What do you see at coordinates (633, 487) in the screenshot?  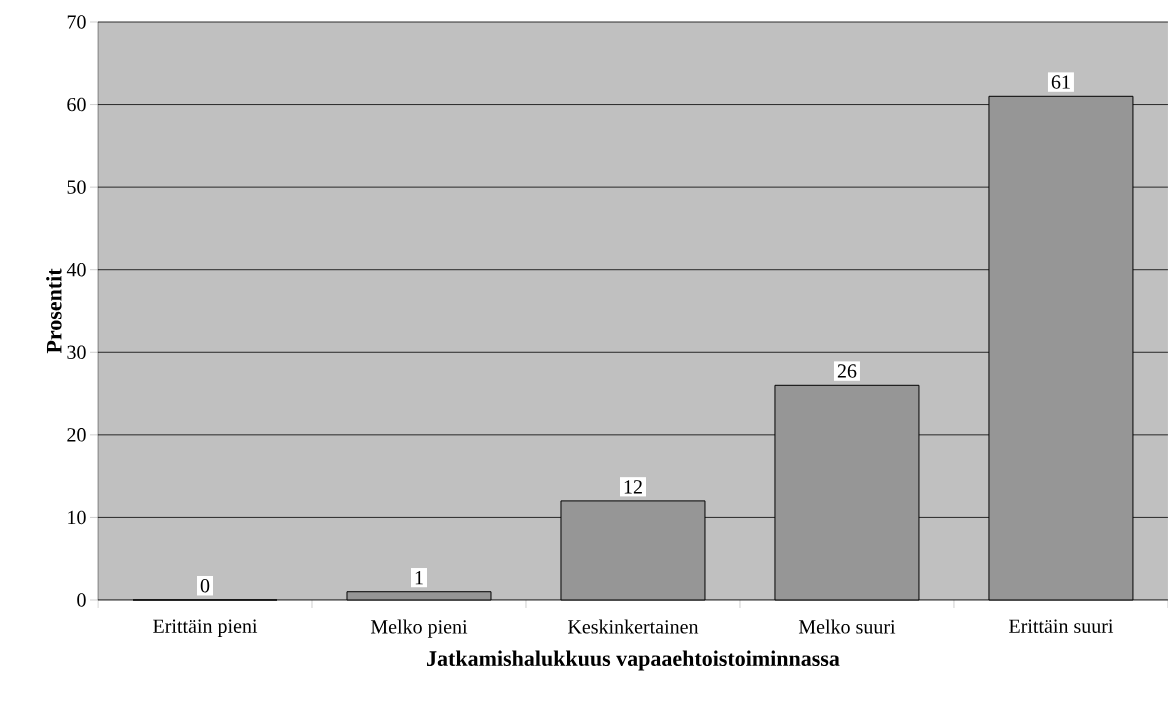 I see `data-label: 12` at bounding box center [633, 487].